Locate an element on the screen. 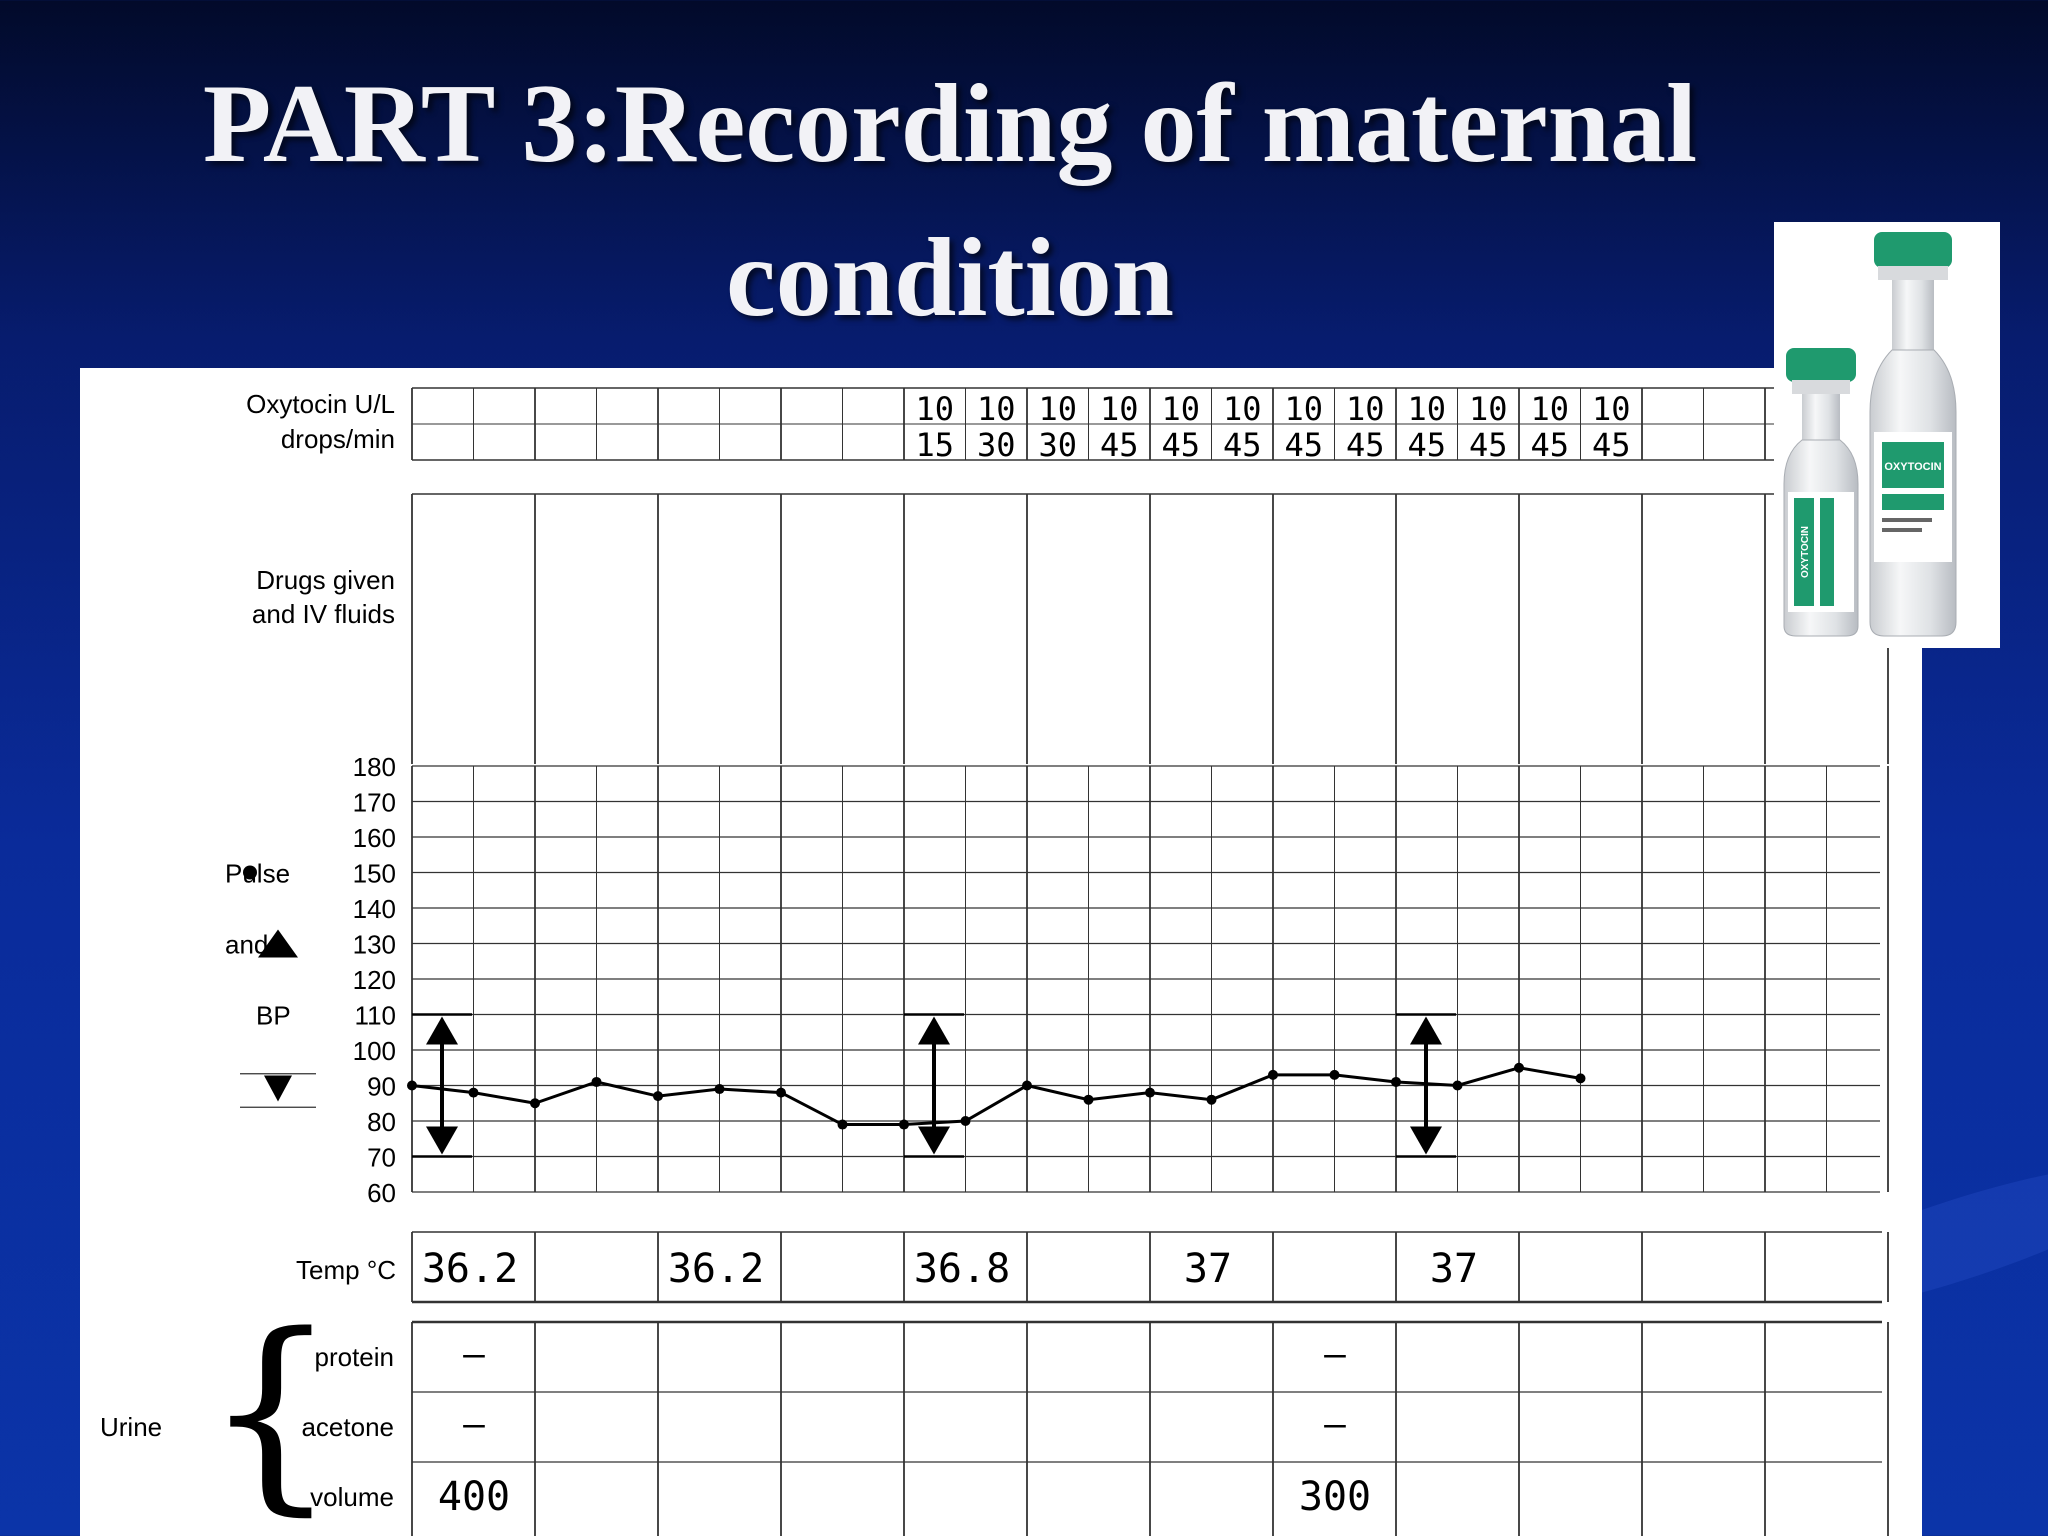 The width and height of the screenshot is (2048, 1536). slide-title-continued: condition is located at coordinates (950, 278).